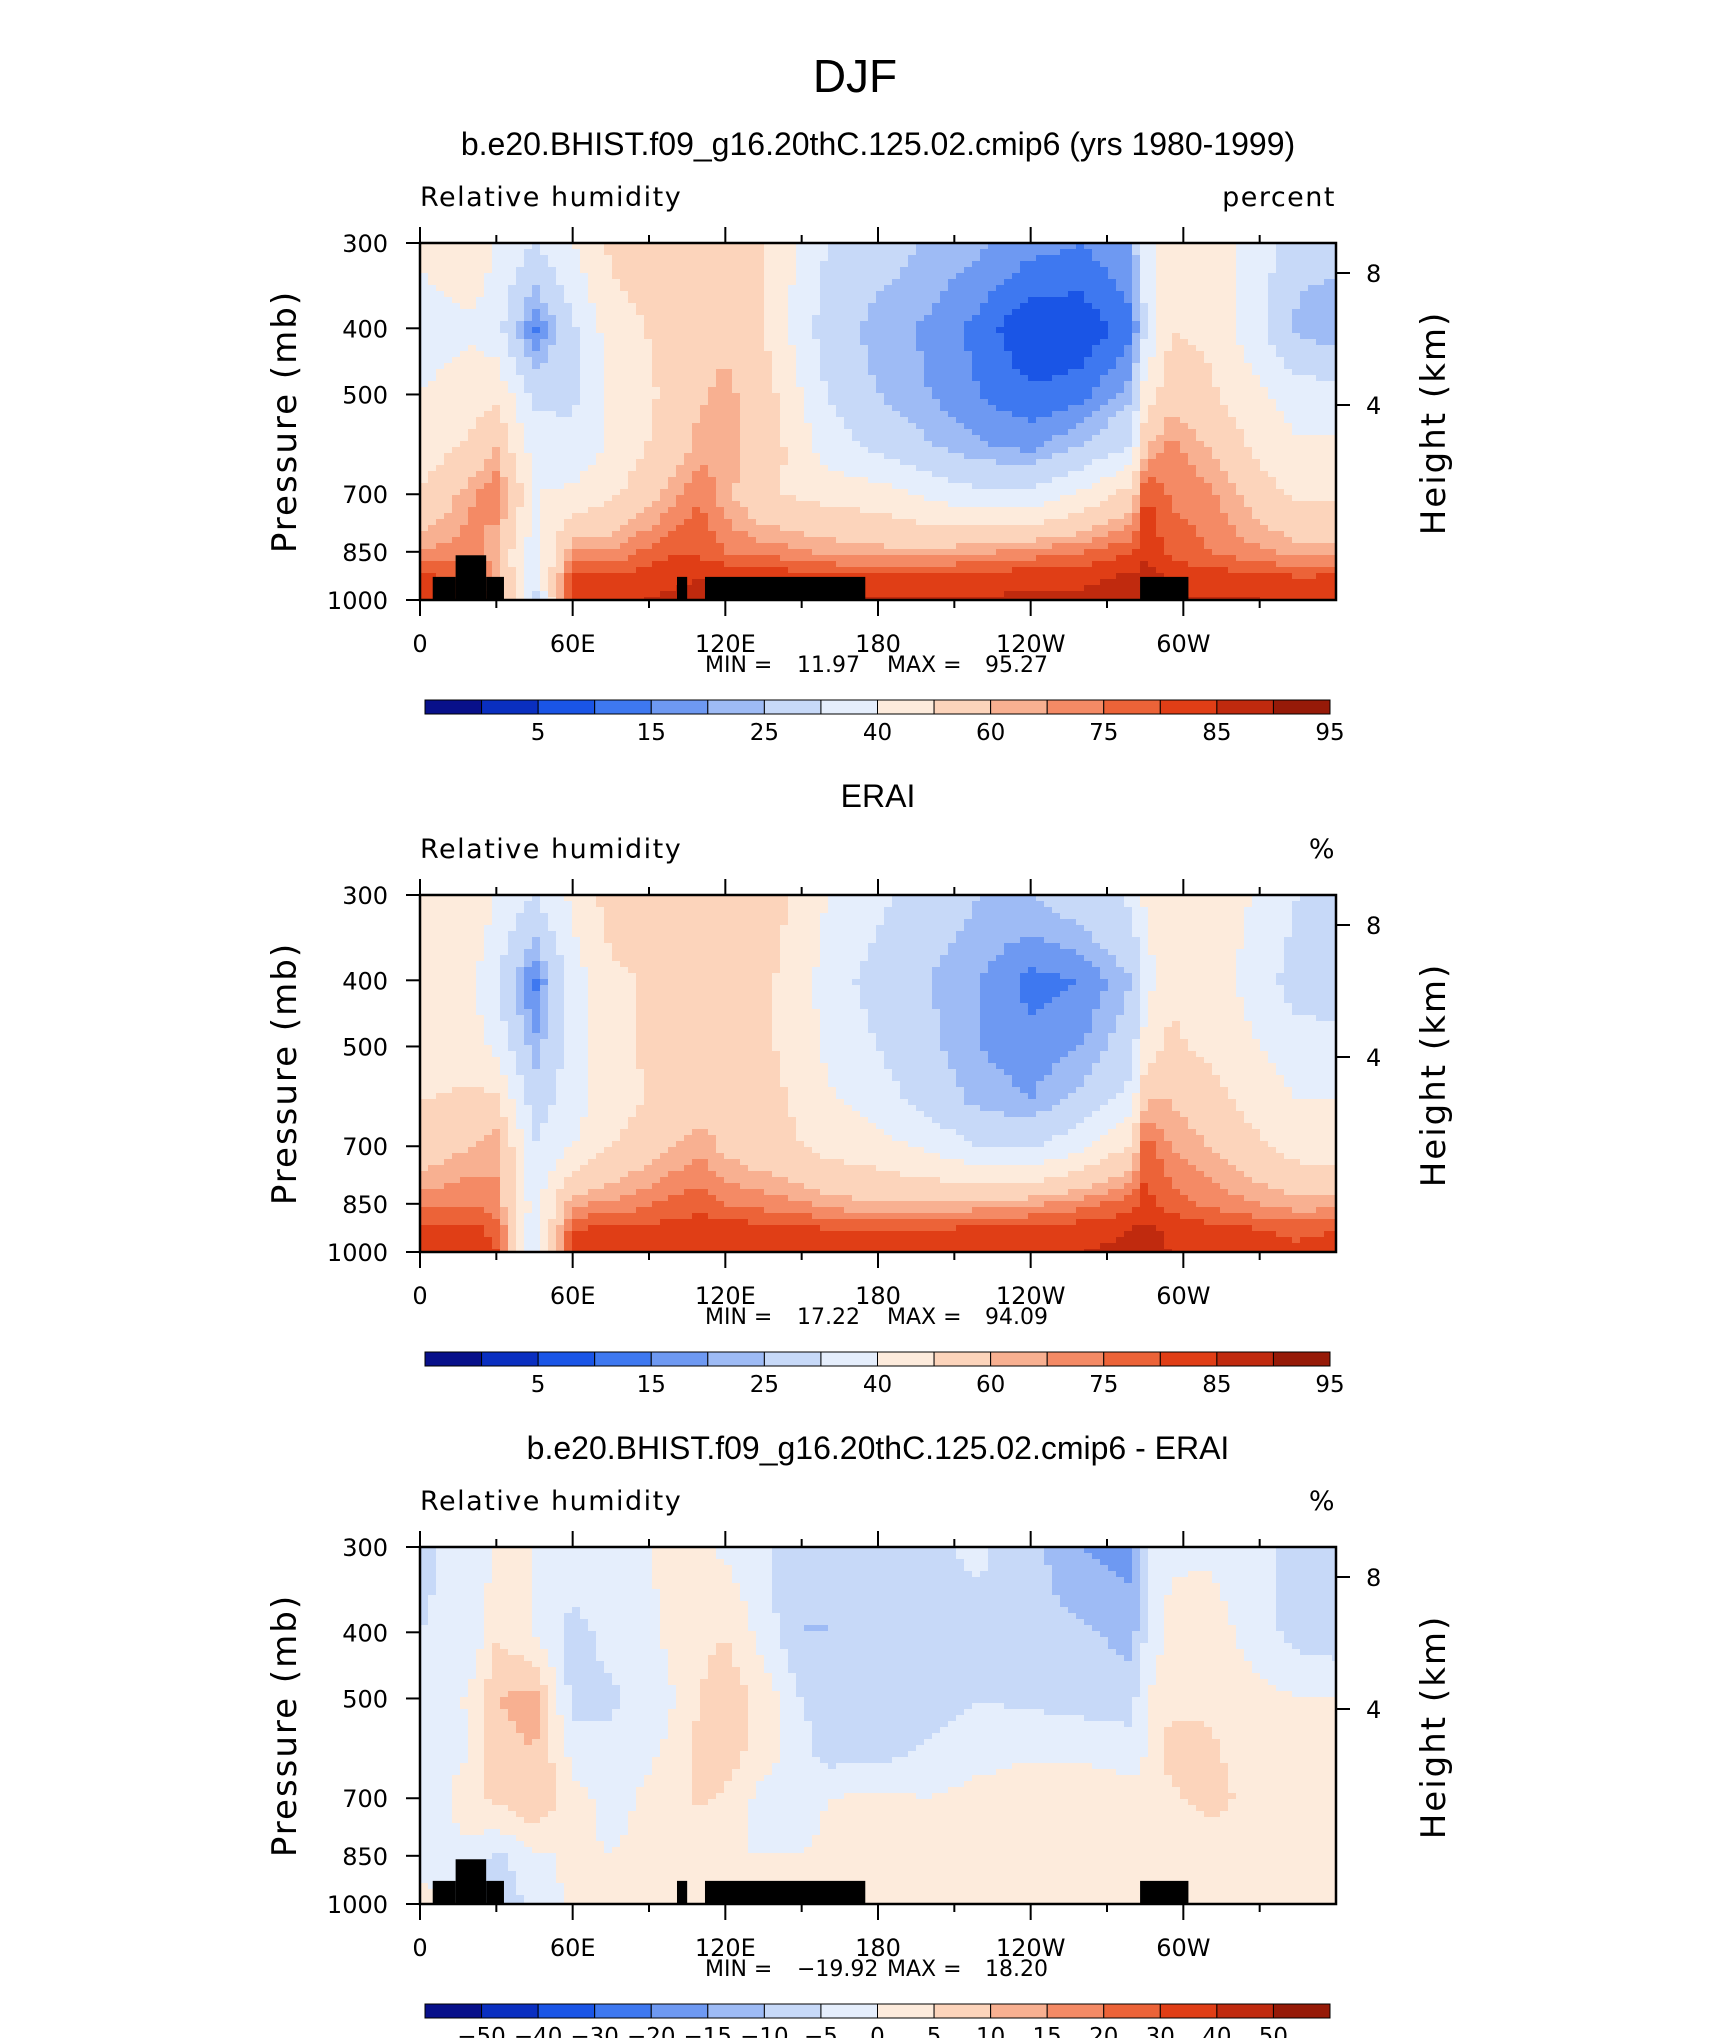 The width and height of the screenshot is (1710, 2038). What do you see at coordinates (877, 2031) in the screenshot?
I see `colorbar-label: 0` at bounding box center [877, 2031].